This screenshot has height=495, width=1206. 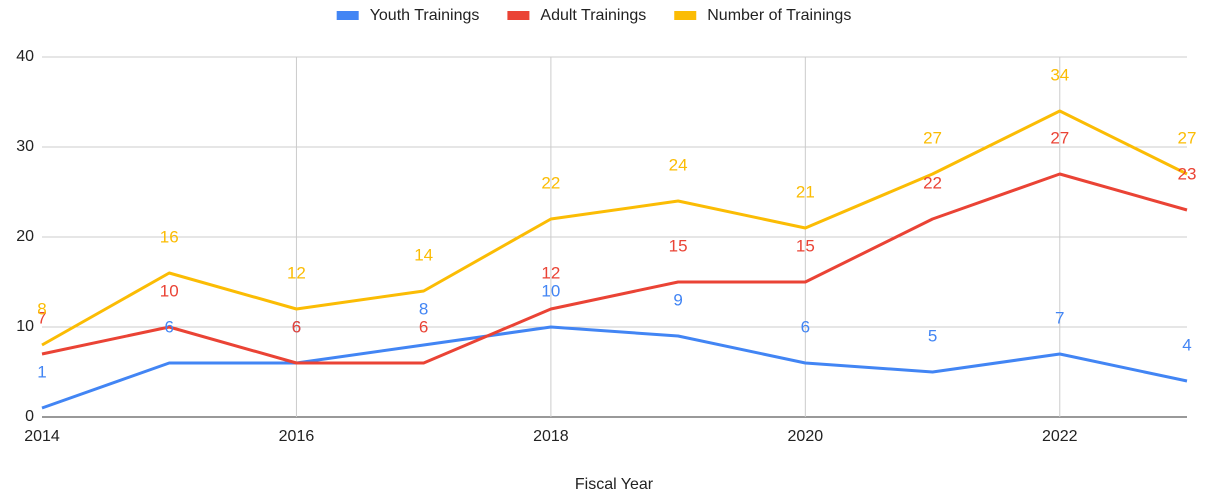 I want to click on data-label: 1, so click(x=41, y=371).